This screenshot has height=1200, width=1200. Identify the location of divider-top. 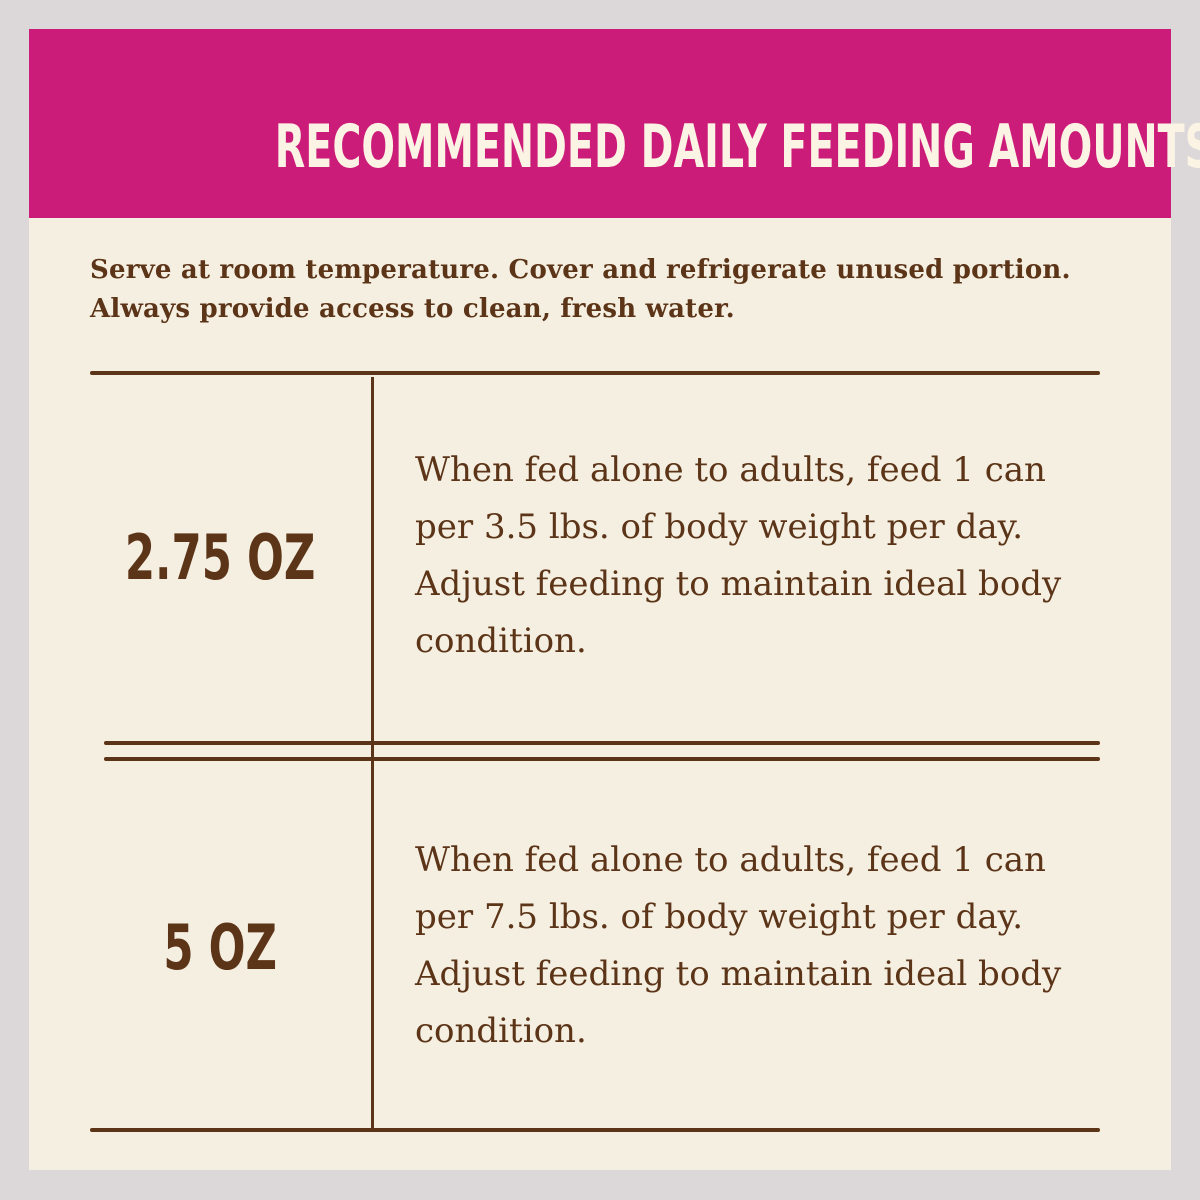
(595, 373).